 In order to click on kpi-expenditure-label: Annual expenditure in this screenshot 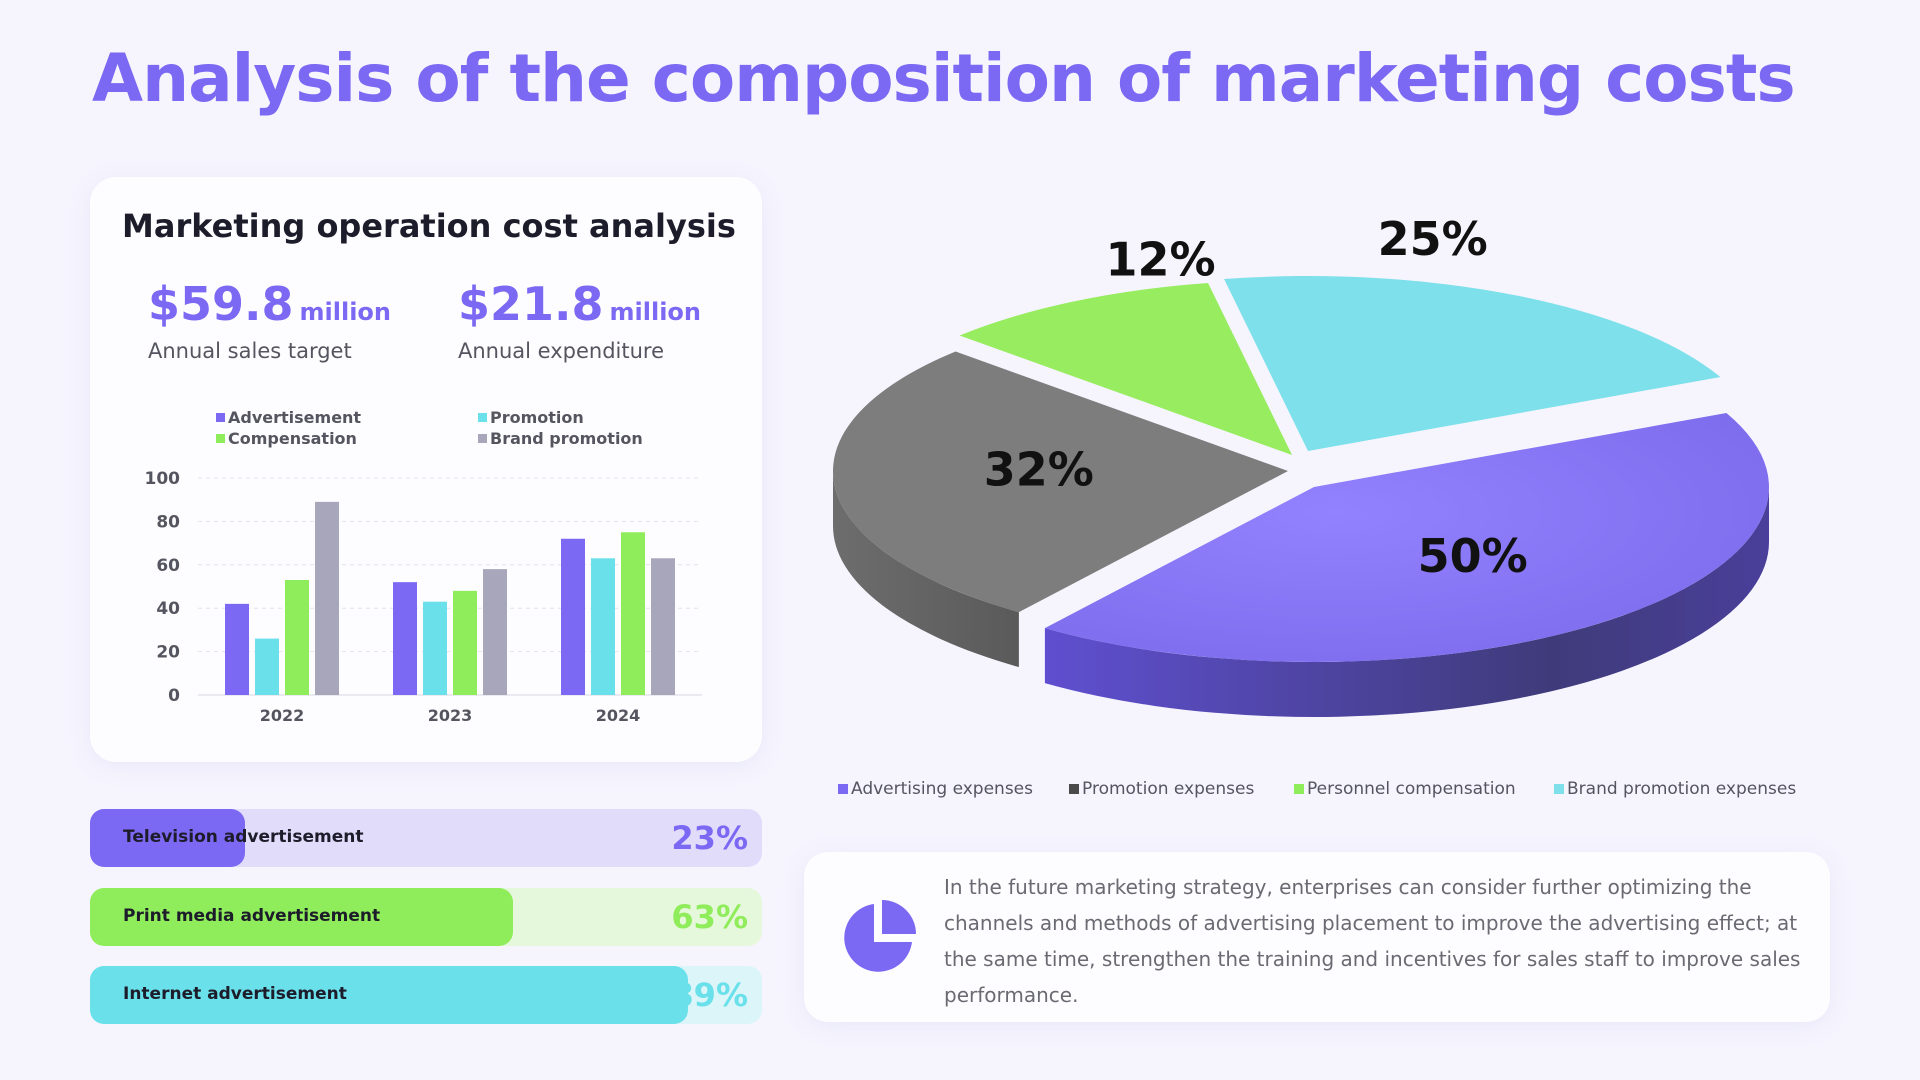, I will do `click(561, 351)`.